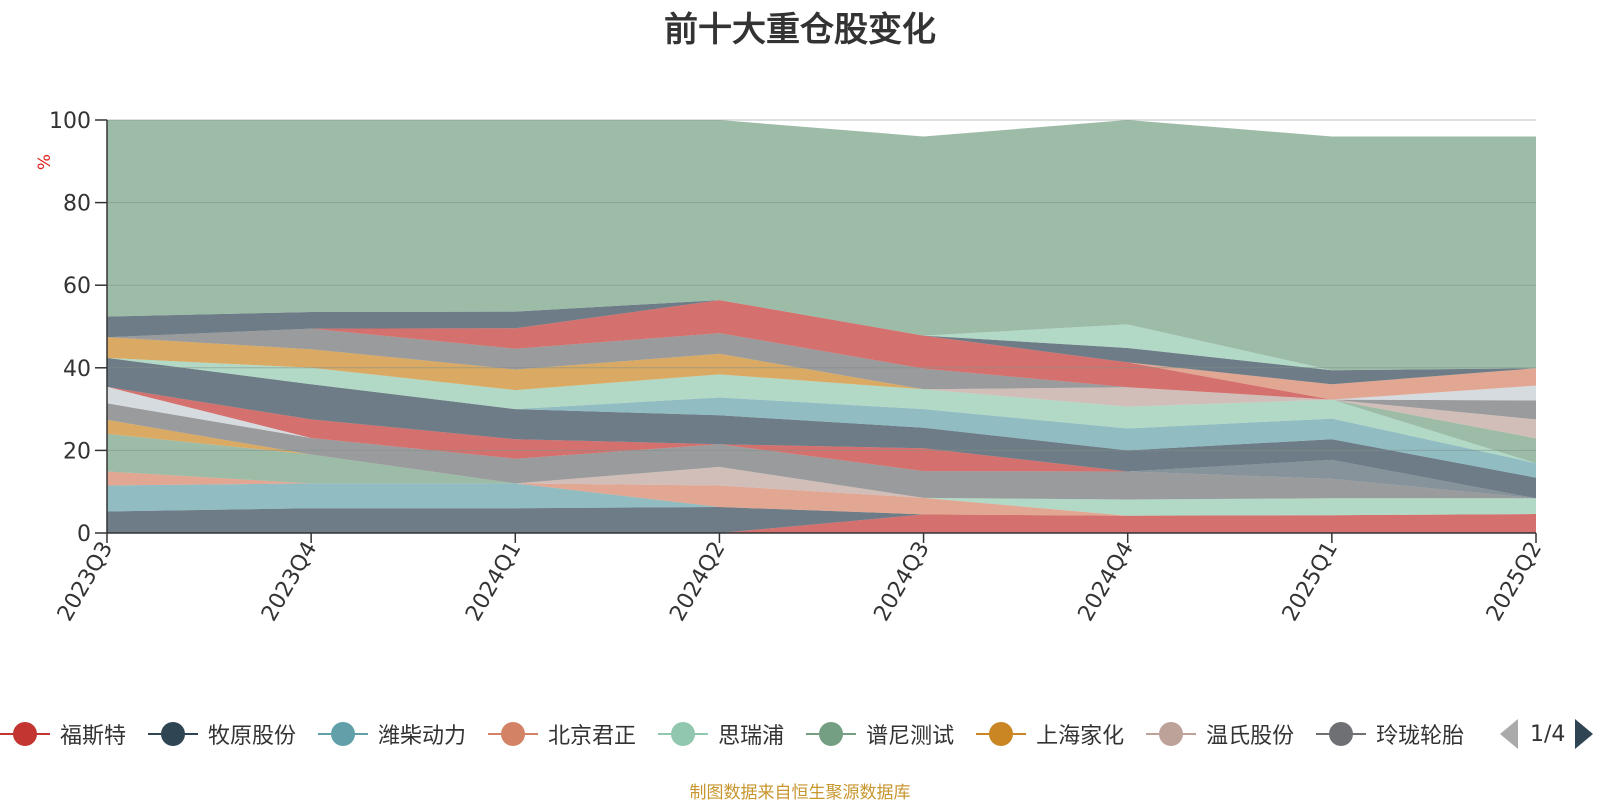  Describe the element at coordinates (77, 369) in the screenshot. I see `y-tick-label: 40` at that location.